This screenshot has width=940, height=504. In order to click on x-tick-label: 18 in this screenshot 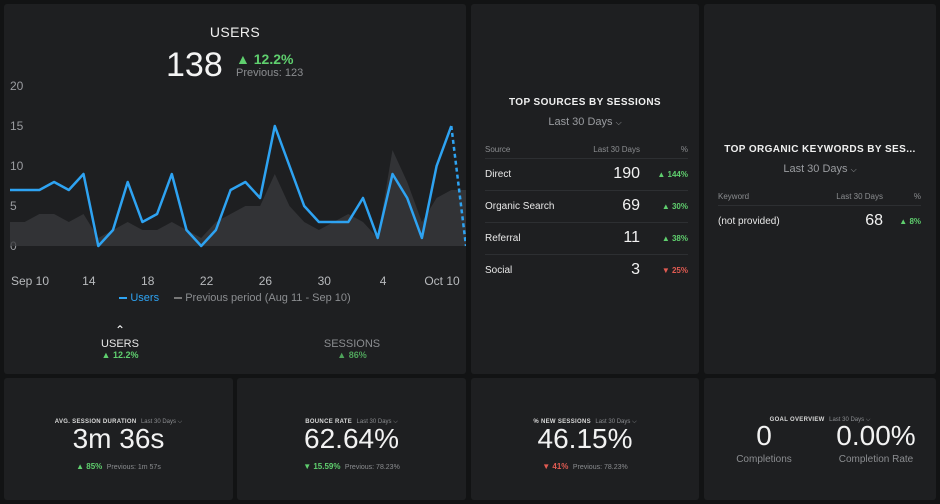, I will do `click(148, 281)`.